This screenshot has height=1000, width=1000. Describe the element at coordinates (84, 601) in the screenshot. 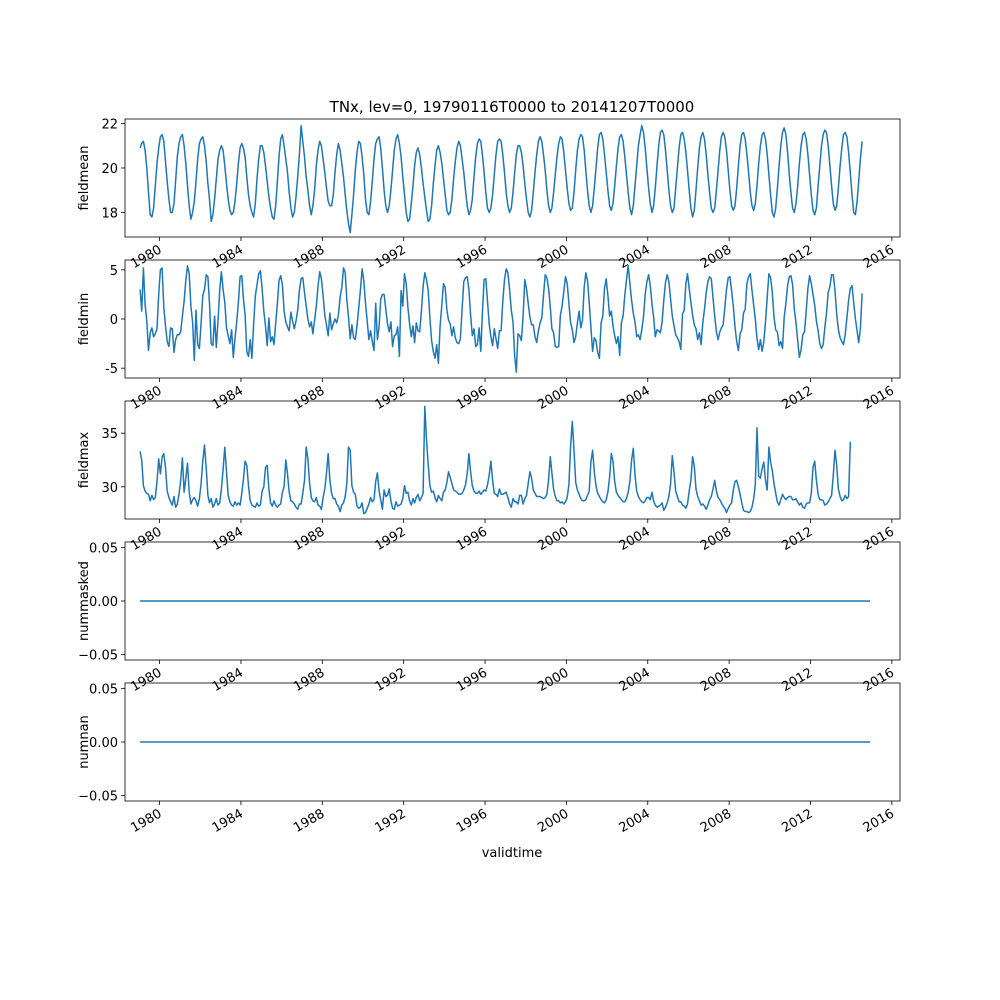

I see `nummasked-y-axis-label: nummasked` at that location.